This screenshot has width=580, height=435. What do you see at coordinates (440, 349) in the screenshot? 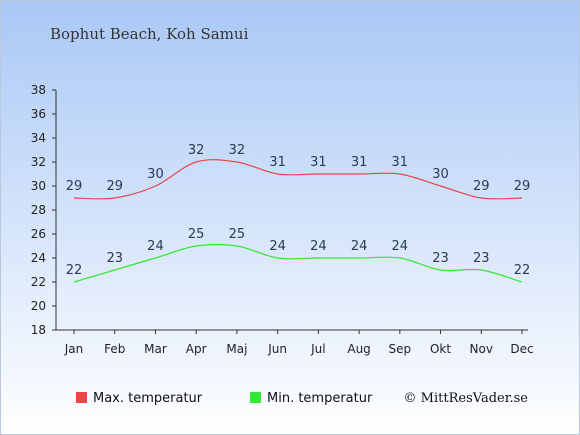
I see `x-tick-label: Okt` at bounding box center [440, 349].